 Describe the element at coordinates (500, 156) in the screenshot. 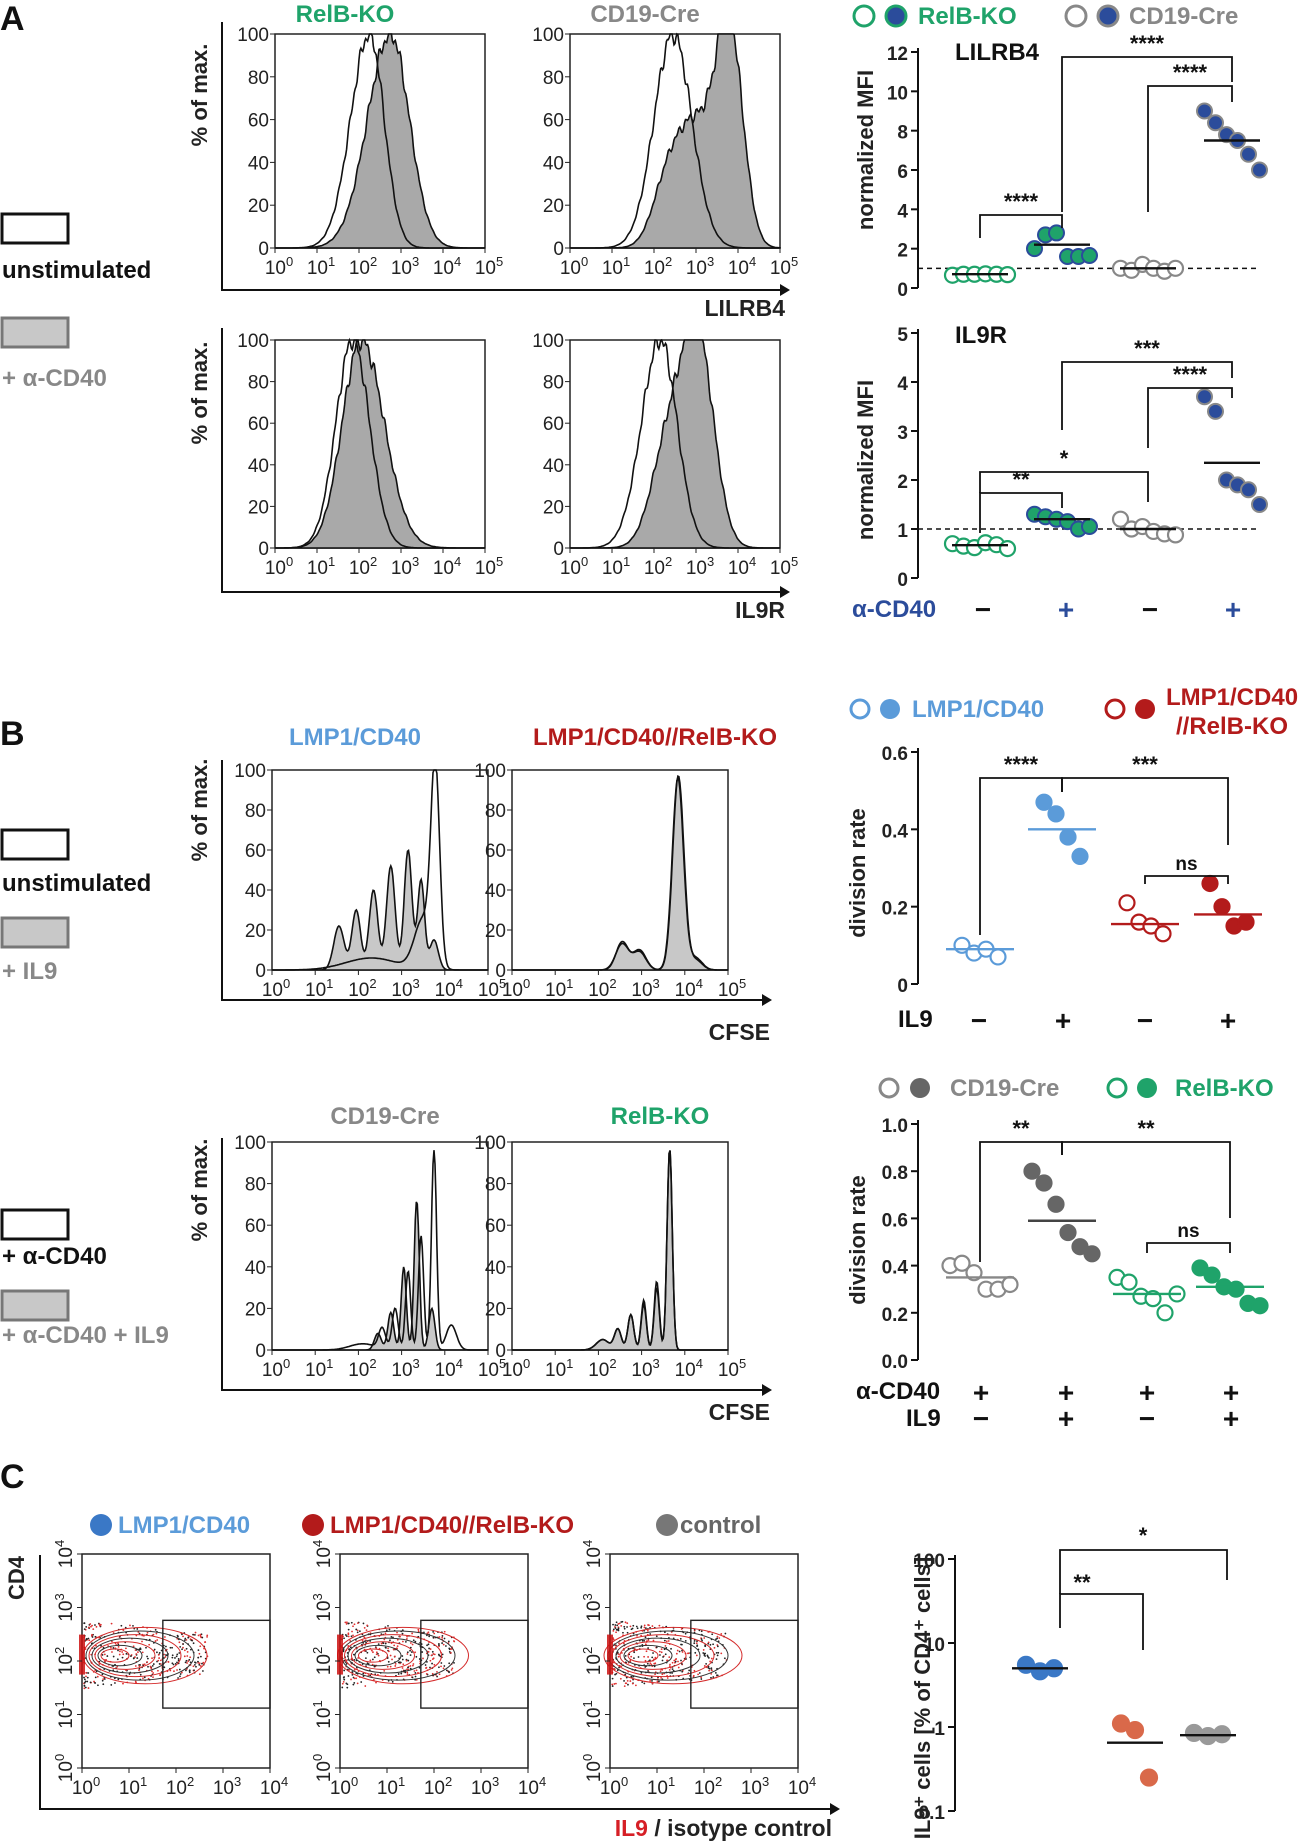

I see `axis-a-top` at that location.